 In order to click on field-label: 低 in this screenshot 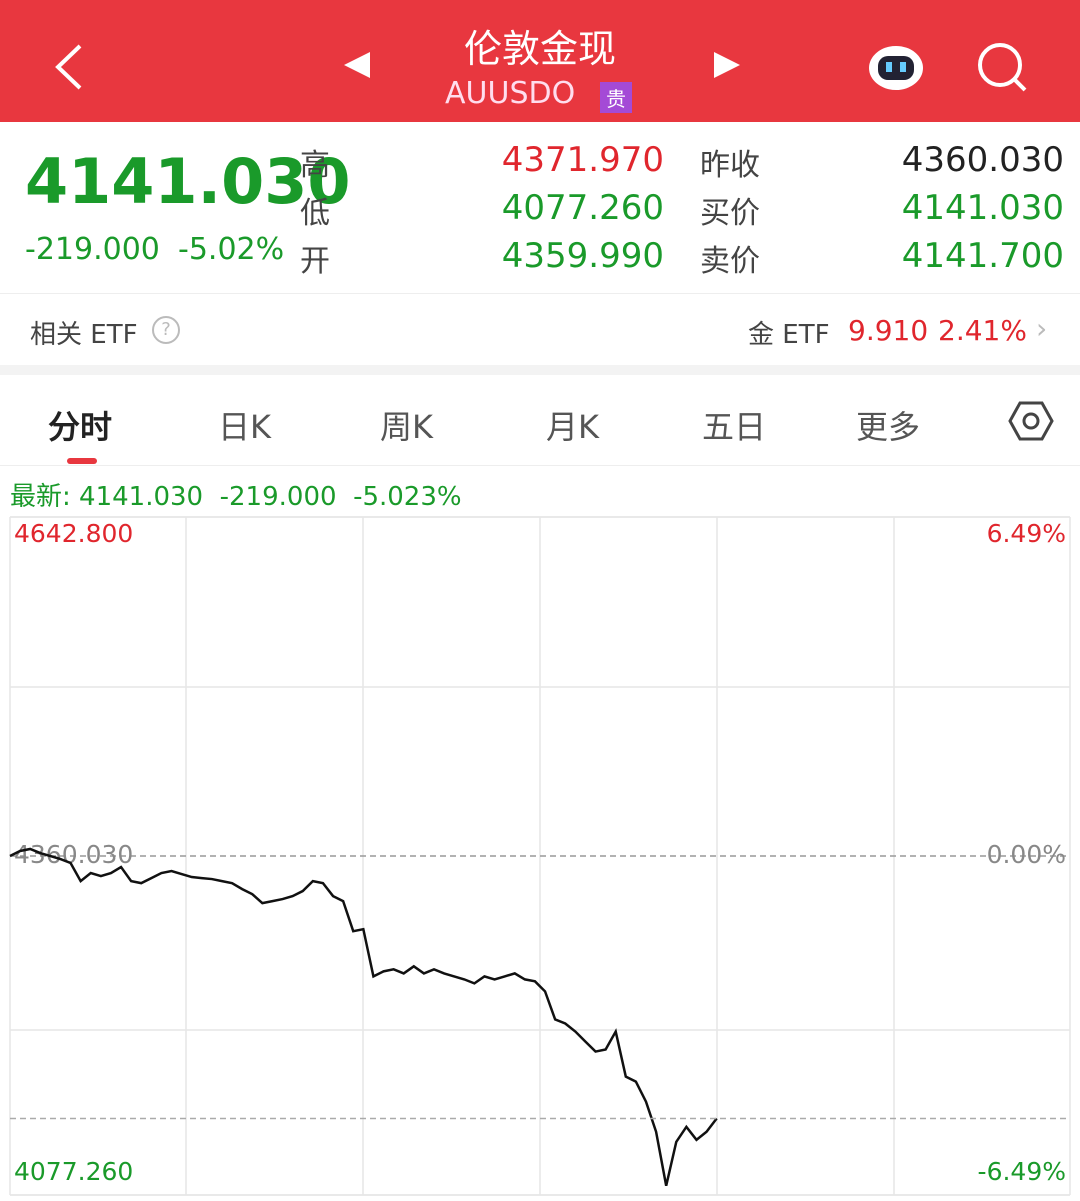, I will do `click(315, 213)`.